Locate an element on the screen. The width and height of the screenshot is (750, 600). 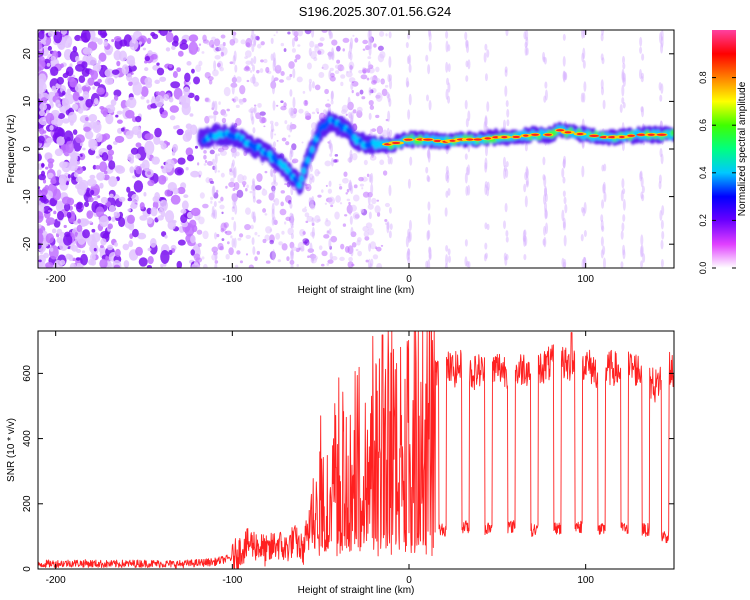
colorbar-tick-label: 0.6 is located at coordinates (703, 125).